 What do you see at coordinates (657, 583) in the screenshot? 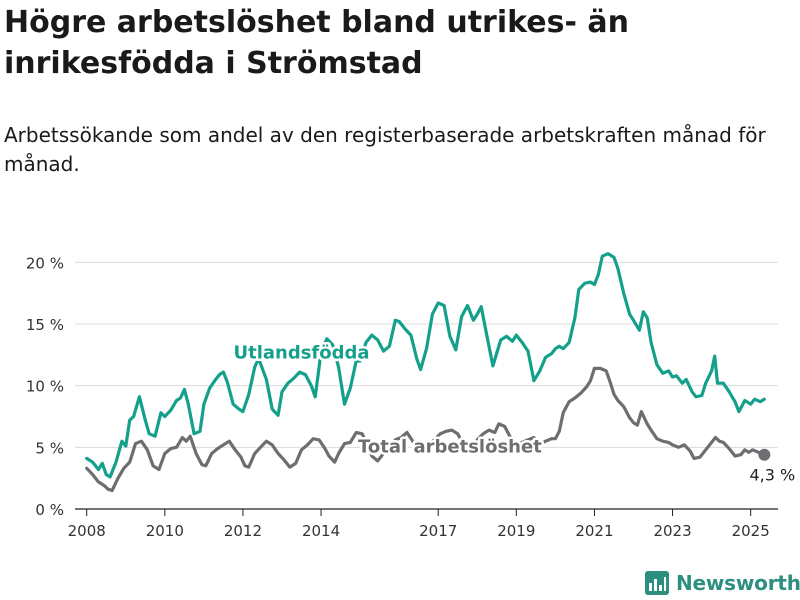
I see `bar-chart-logo-icon` at bounding box center [657, 583].